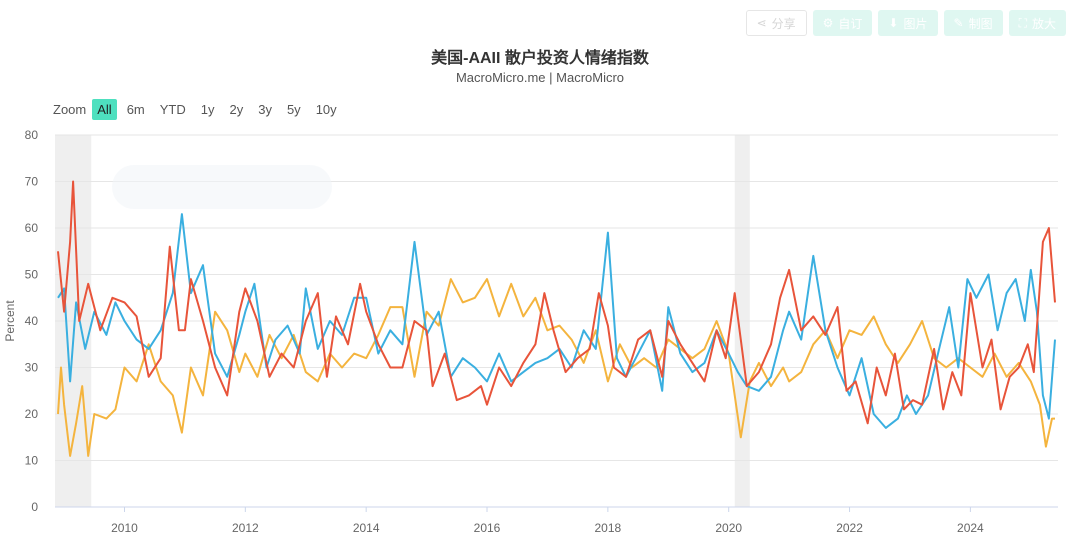 This screenshot has height=543, width=1080. Describe the element at coordinates (761, 23) in the screenshot. I see `share-icon: ⋖` at that location.